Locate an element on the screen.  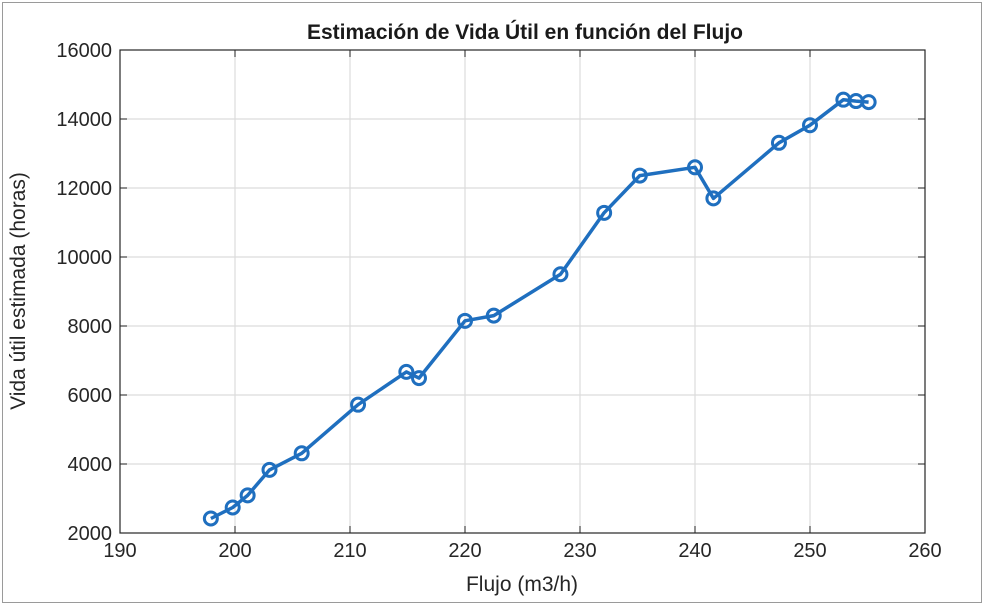
x-tick-label: 260 is located at coordinates (924, 551).